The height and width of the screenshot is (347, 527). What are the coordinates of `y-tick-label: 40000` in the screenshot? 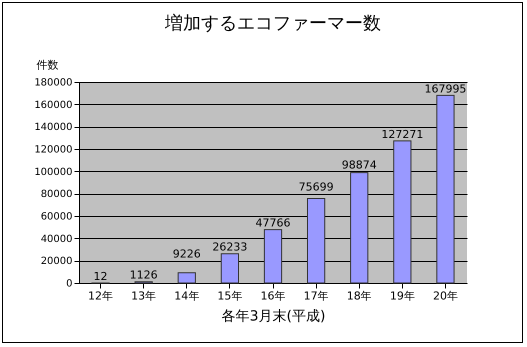 It's located at (56, 239).